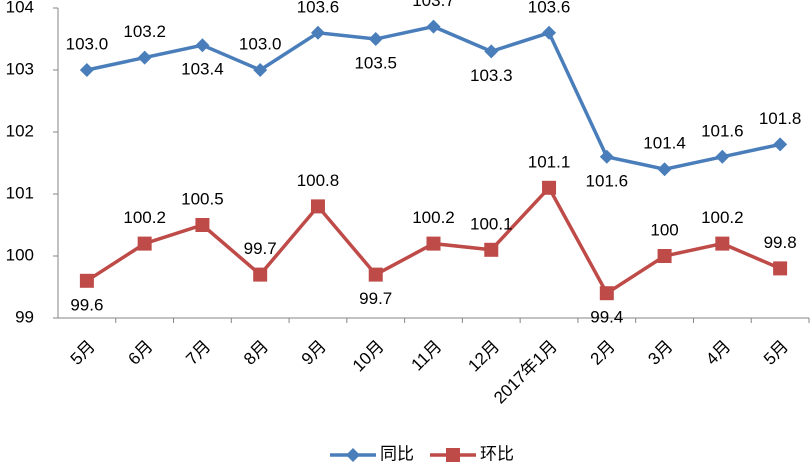 The image size is (811, 463). I want to click on data-label: 103.4, so click(202, 69).